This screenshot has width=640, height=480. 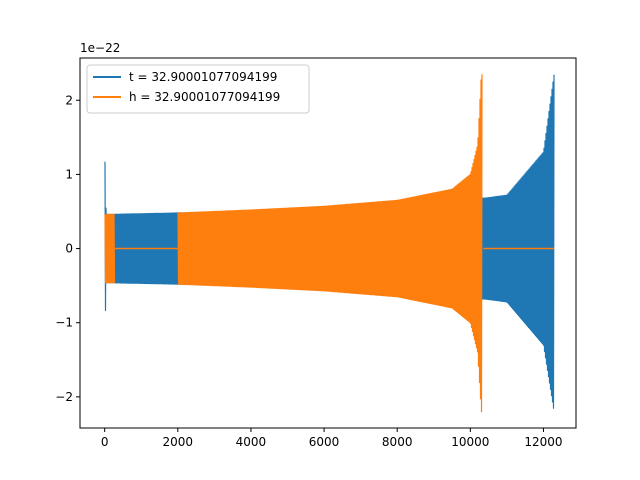 What do you see at coordinates (397, 442) in the screenshot?
I see `x-tick-label: 8000` at bounding box center [397, 442].